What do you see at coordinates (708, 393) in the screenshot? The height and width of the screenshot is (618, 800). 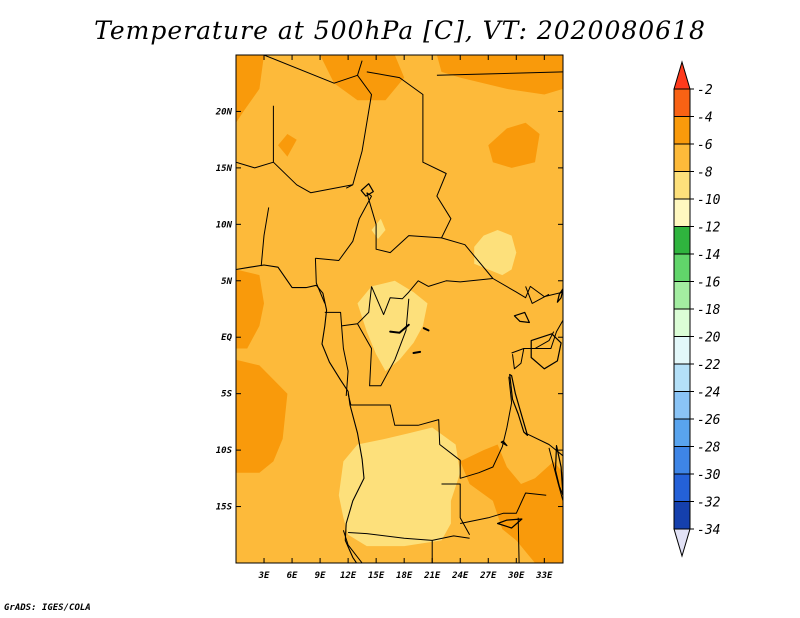 I see `colorbar-label: -24` at bounding box center [708, 393].